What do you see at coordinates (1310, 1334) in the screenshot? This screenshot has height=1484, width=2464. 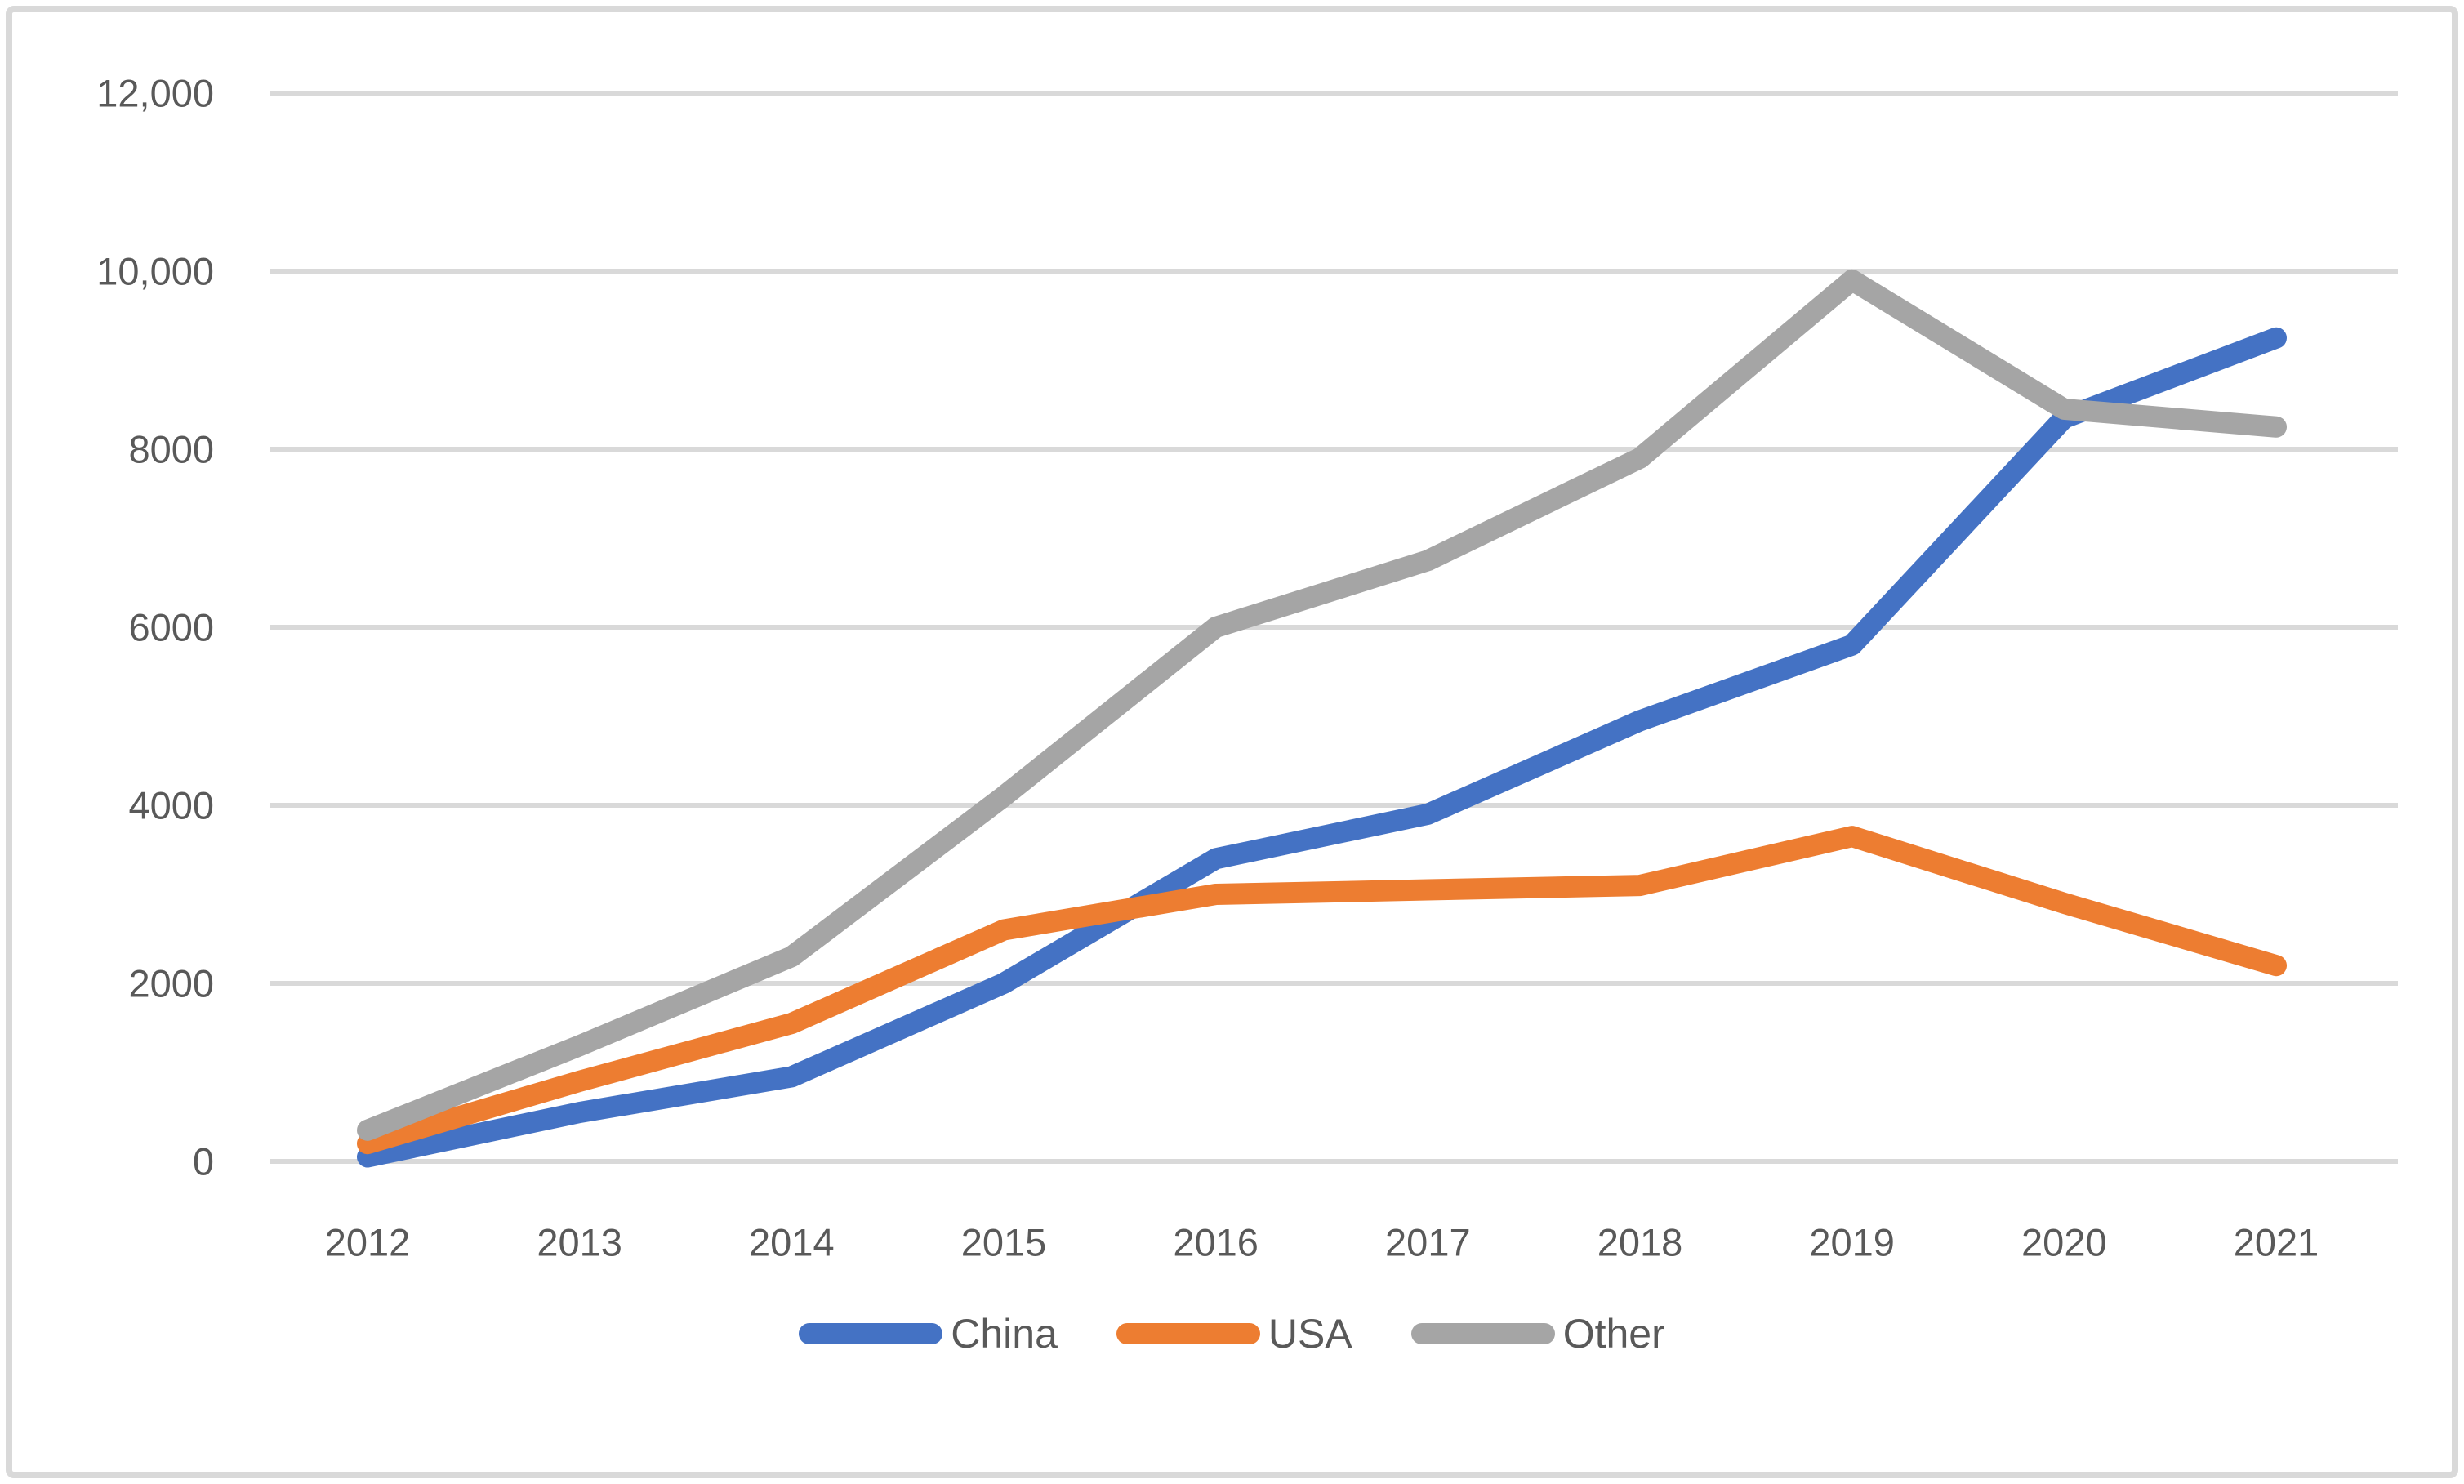 I see `legend-label-usa: USA` at bounding box center [1310, 1334].